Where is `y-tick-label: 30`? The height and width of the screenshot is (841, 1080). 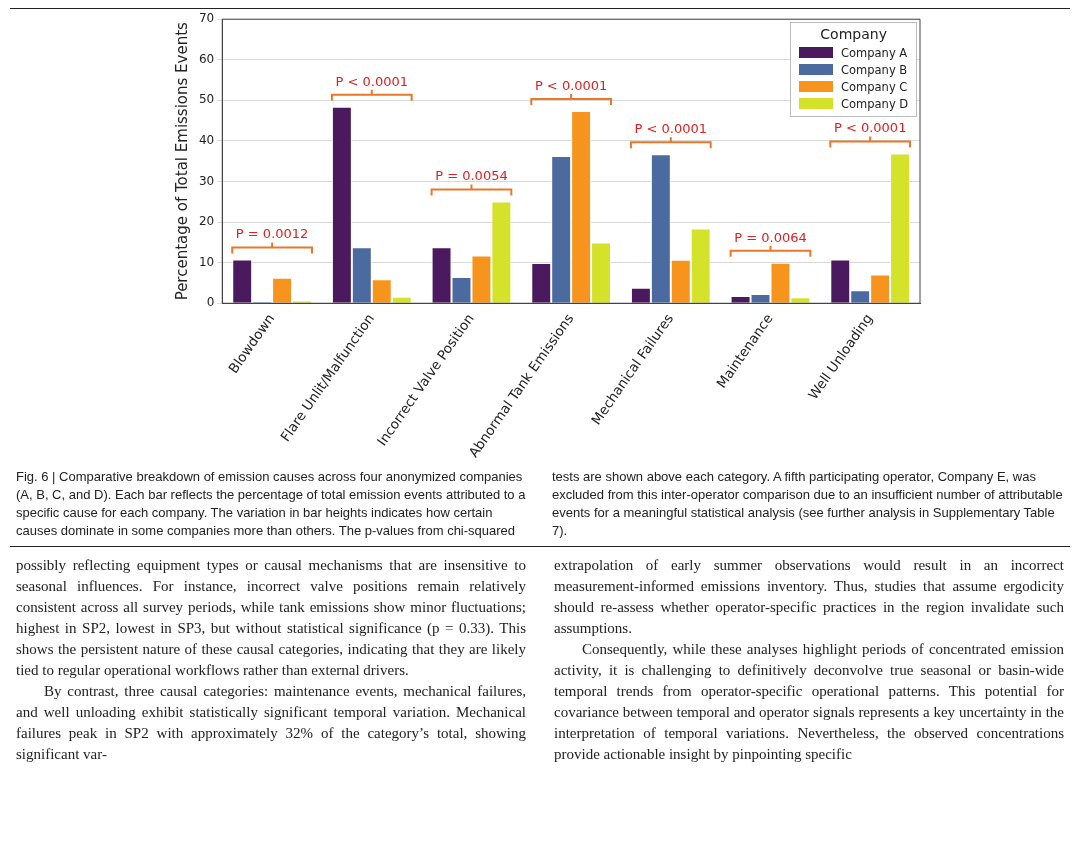 y-tick-label: 30 is located at coordinates (206, 180).